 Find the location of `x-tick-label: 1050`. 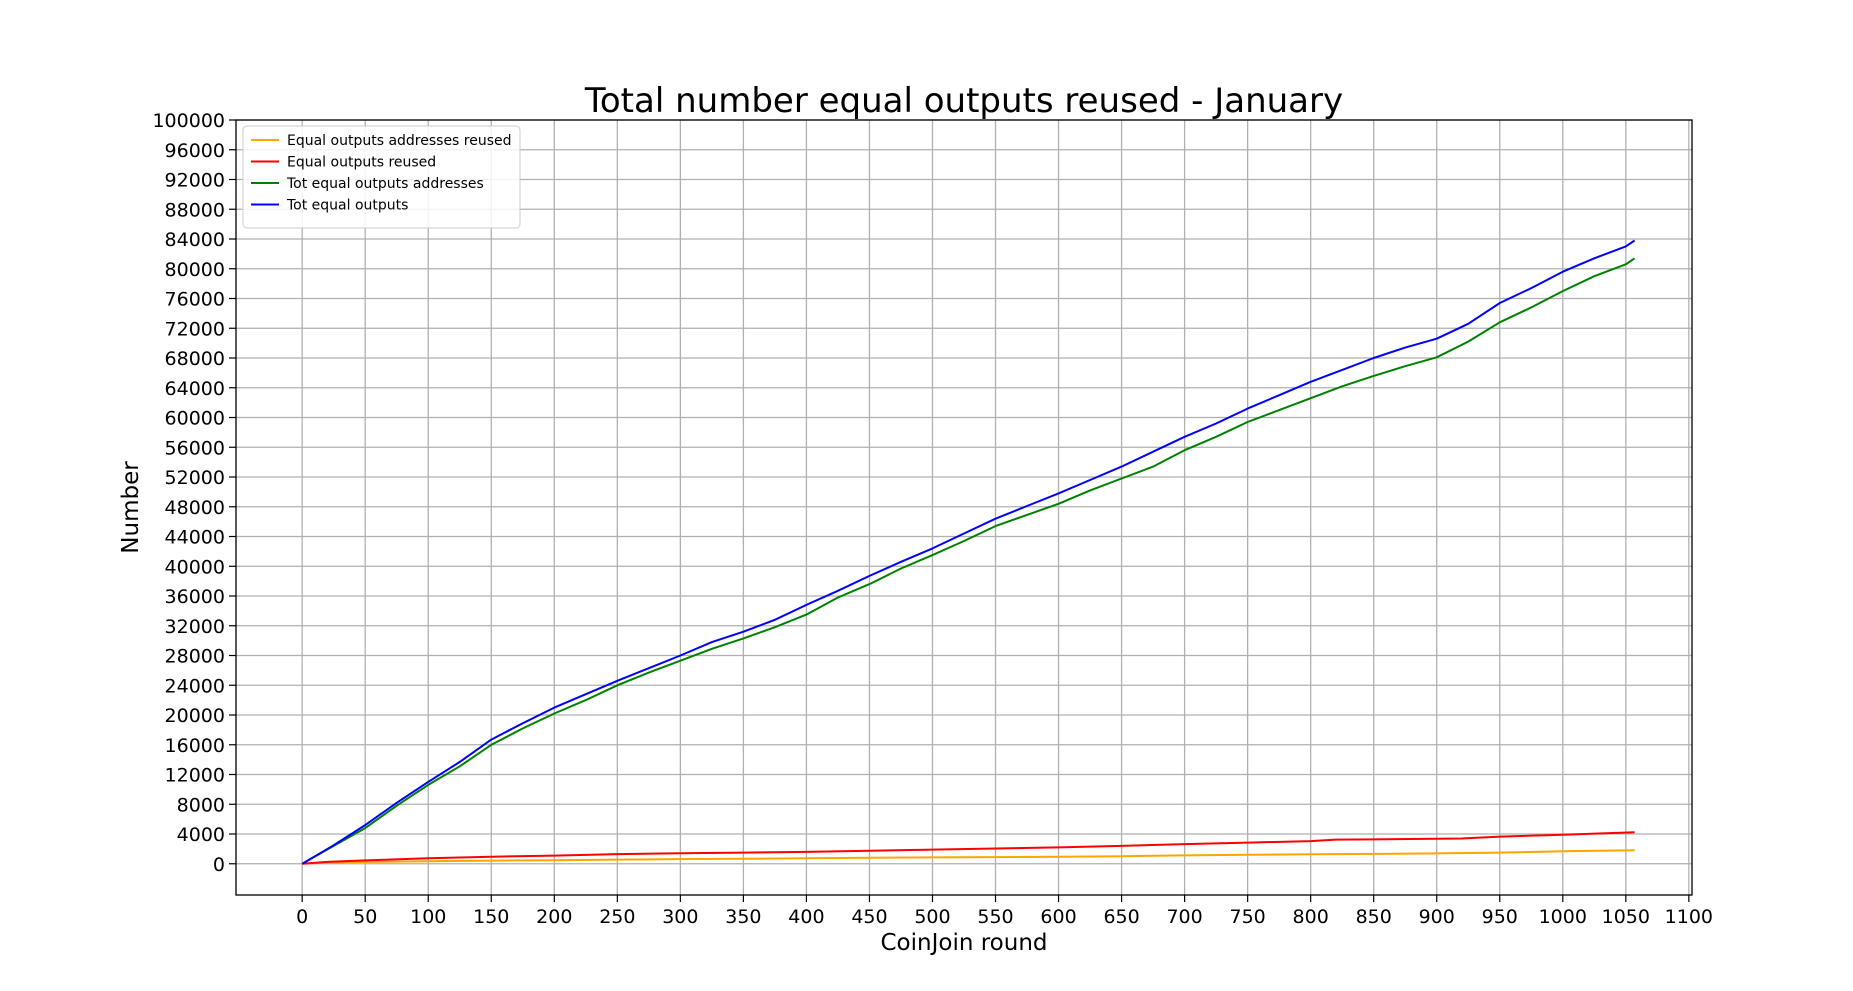

x-tick-label: 1050 is located at coordinates (1626, 917).